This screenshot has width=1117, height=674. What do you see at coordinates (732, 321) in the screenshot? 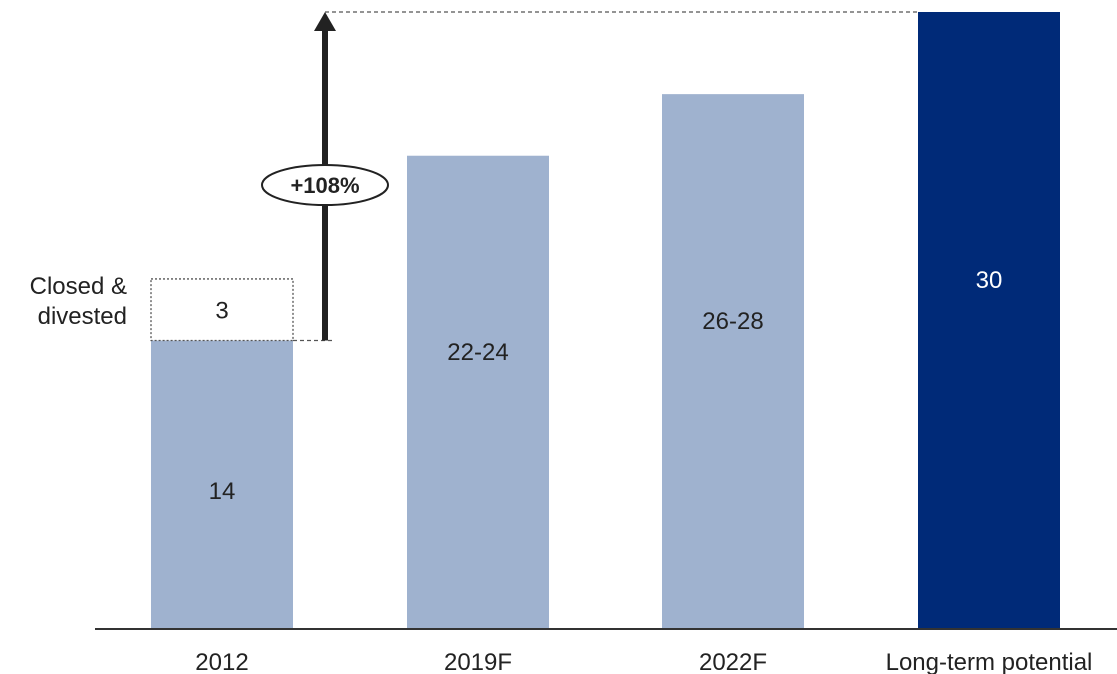
I see `bar-value-label: 26-28` at bounding box center [732, 321].